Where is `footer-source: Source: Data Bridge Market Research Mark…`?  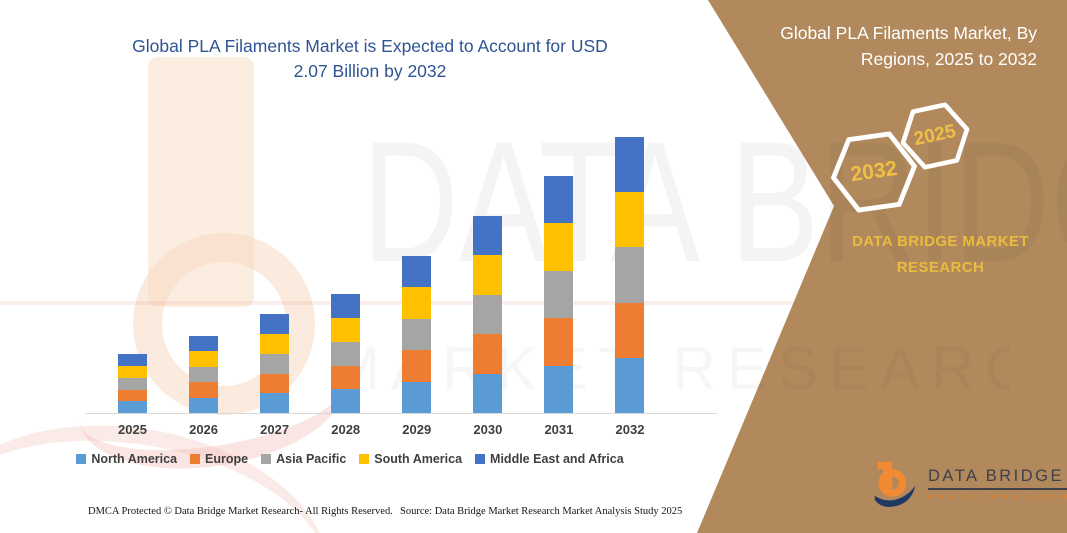
footer-source: Source: Data Bridge Market Research Mark… is located at coordinates (541, 511).